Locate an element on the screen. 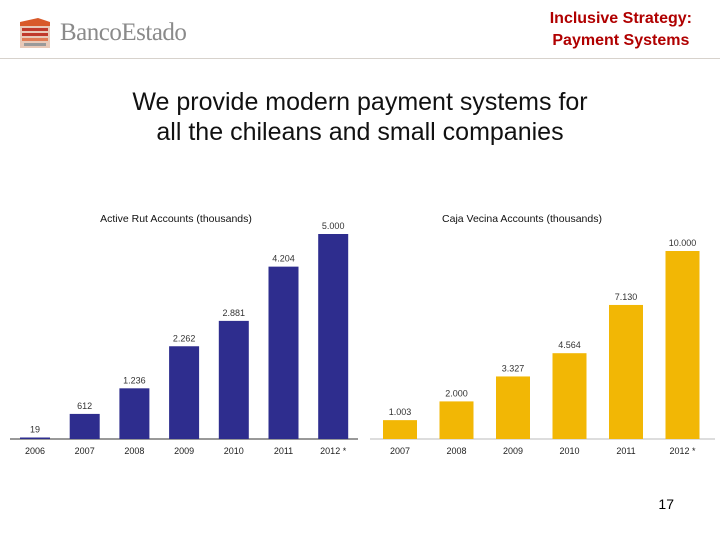 The width and height of the screenshot is (720, 540). bank-logo-icon is located at coordinates (35, 33).